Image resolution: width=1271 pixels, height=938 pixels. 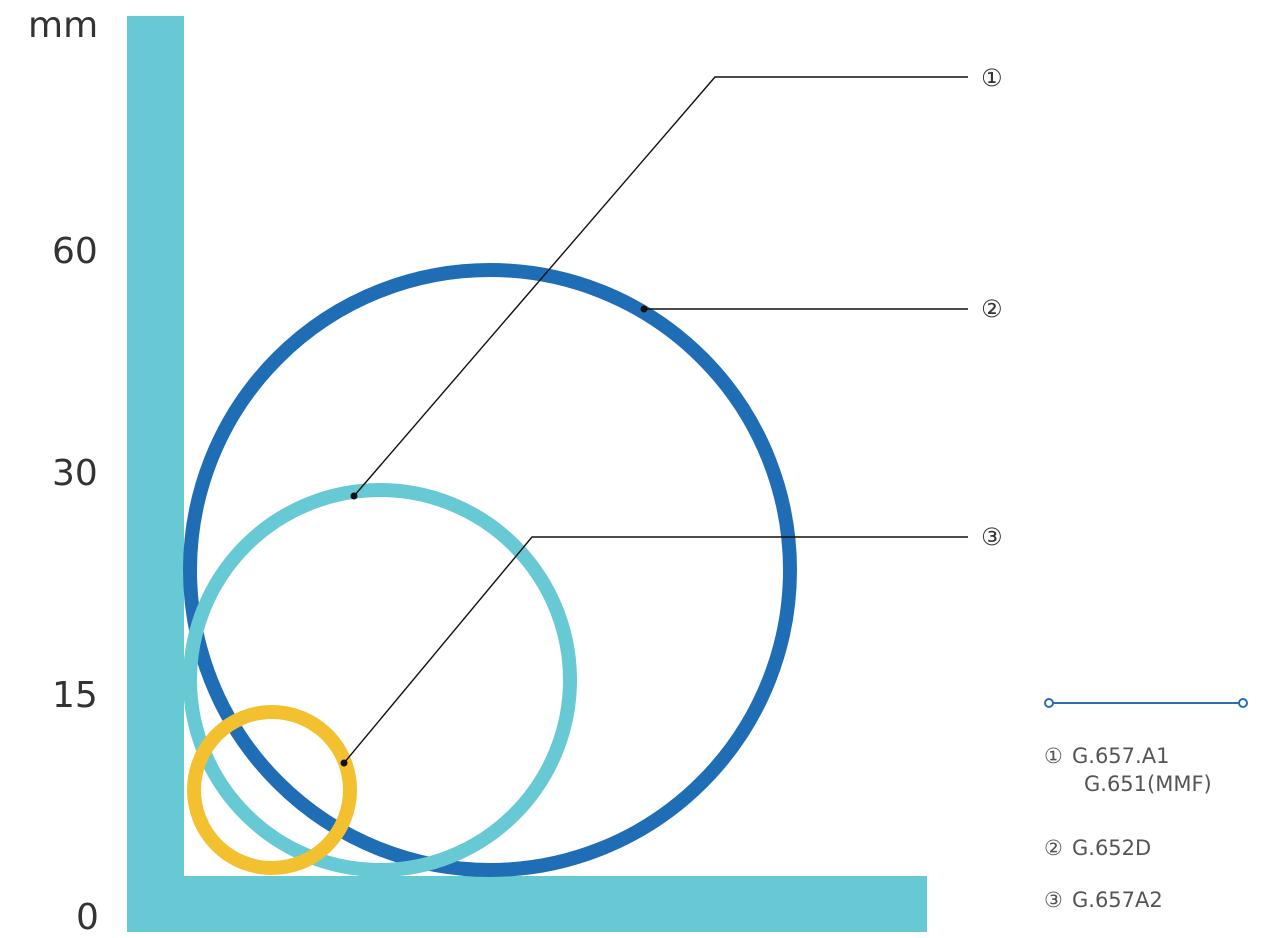 What do you see at coordinates (75, 251) in the screenshot?
I see `tick-label-60: 60` at bounding box center [75, 251].